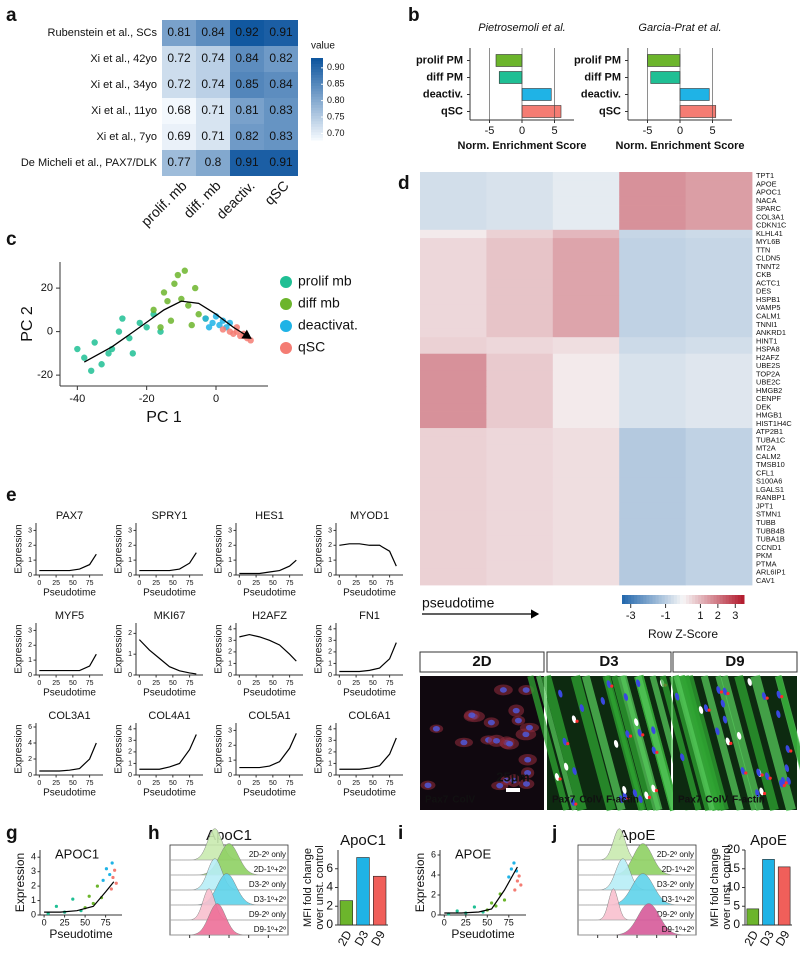 The image size is (800, 954). What do you see at coordinates (791, 751) in the screenshot?
I see `colv-spot` at bounding box center [791, 751].